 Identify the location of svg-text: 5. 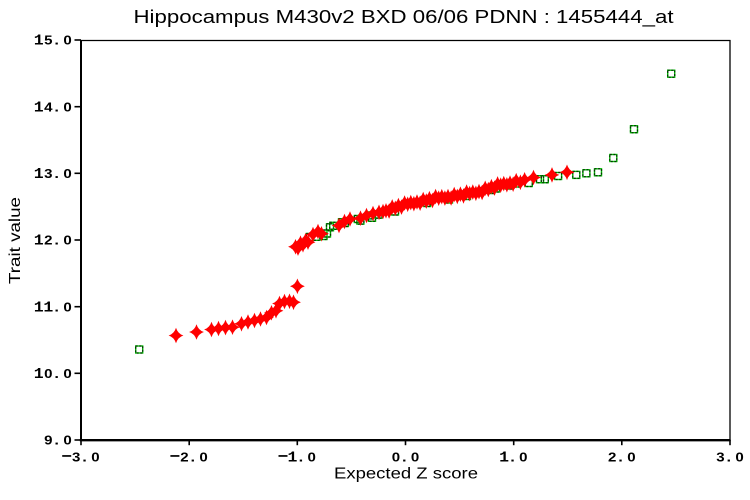
(48, 40).